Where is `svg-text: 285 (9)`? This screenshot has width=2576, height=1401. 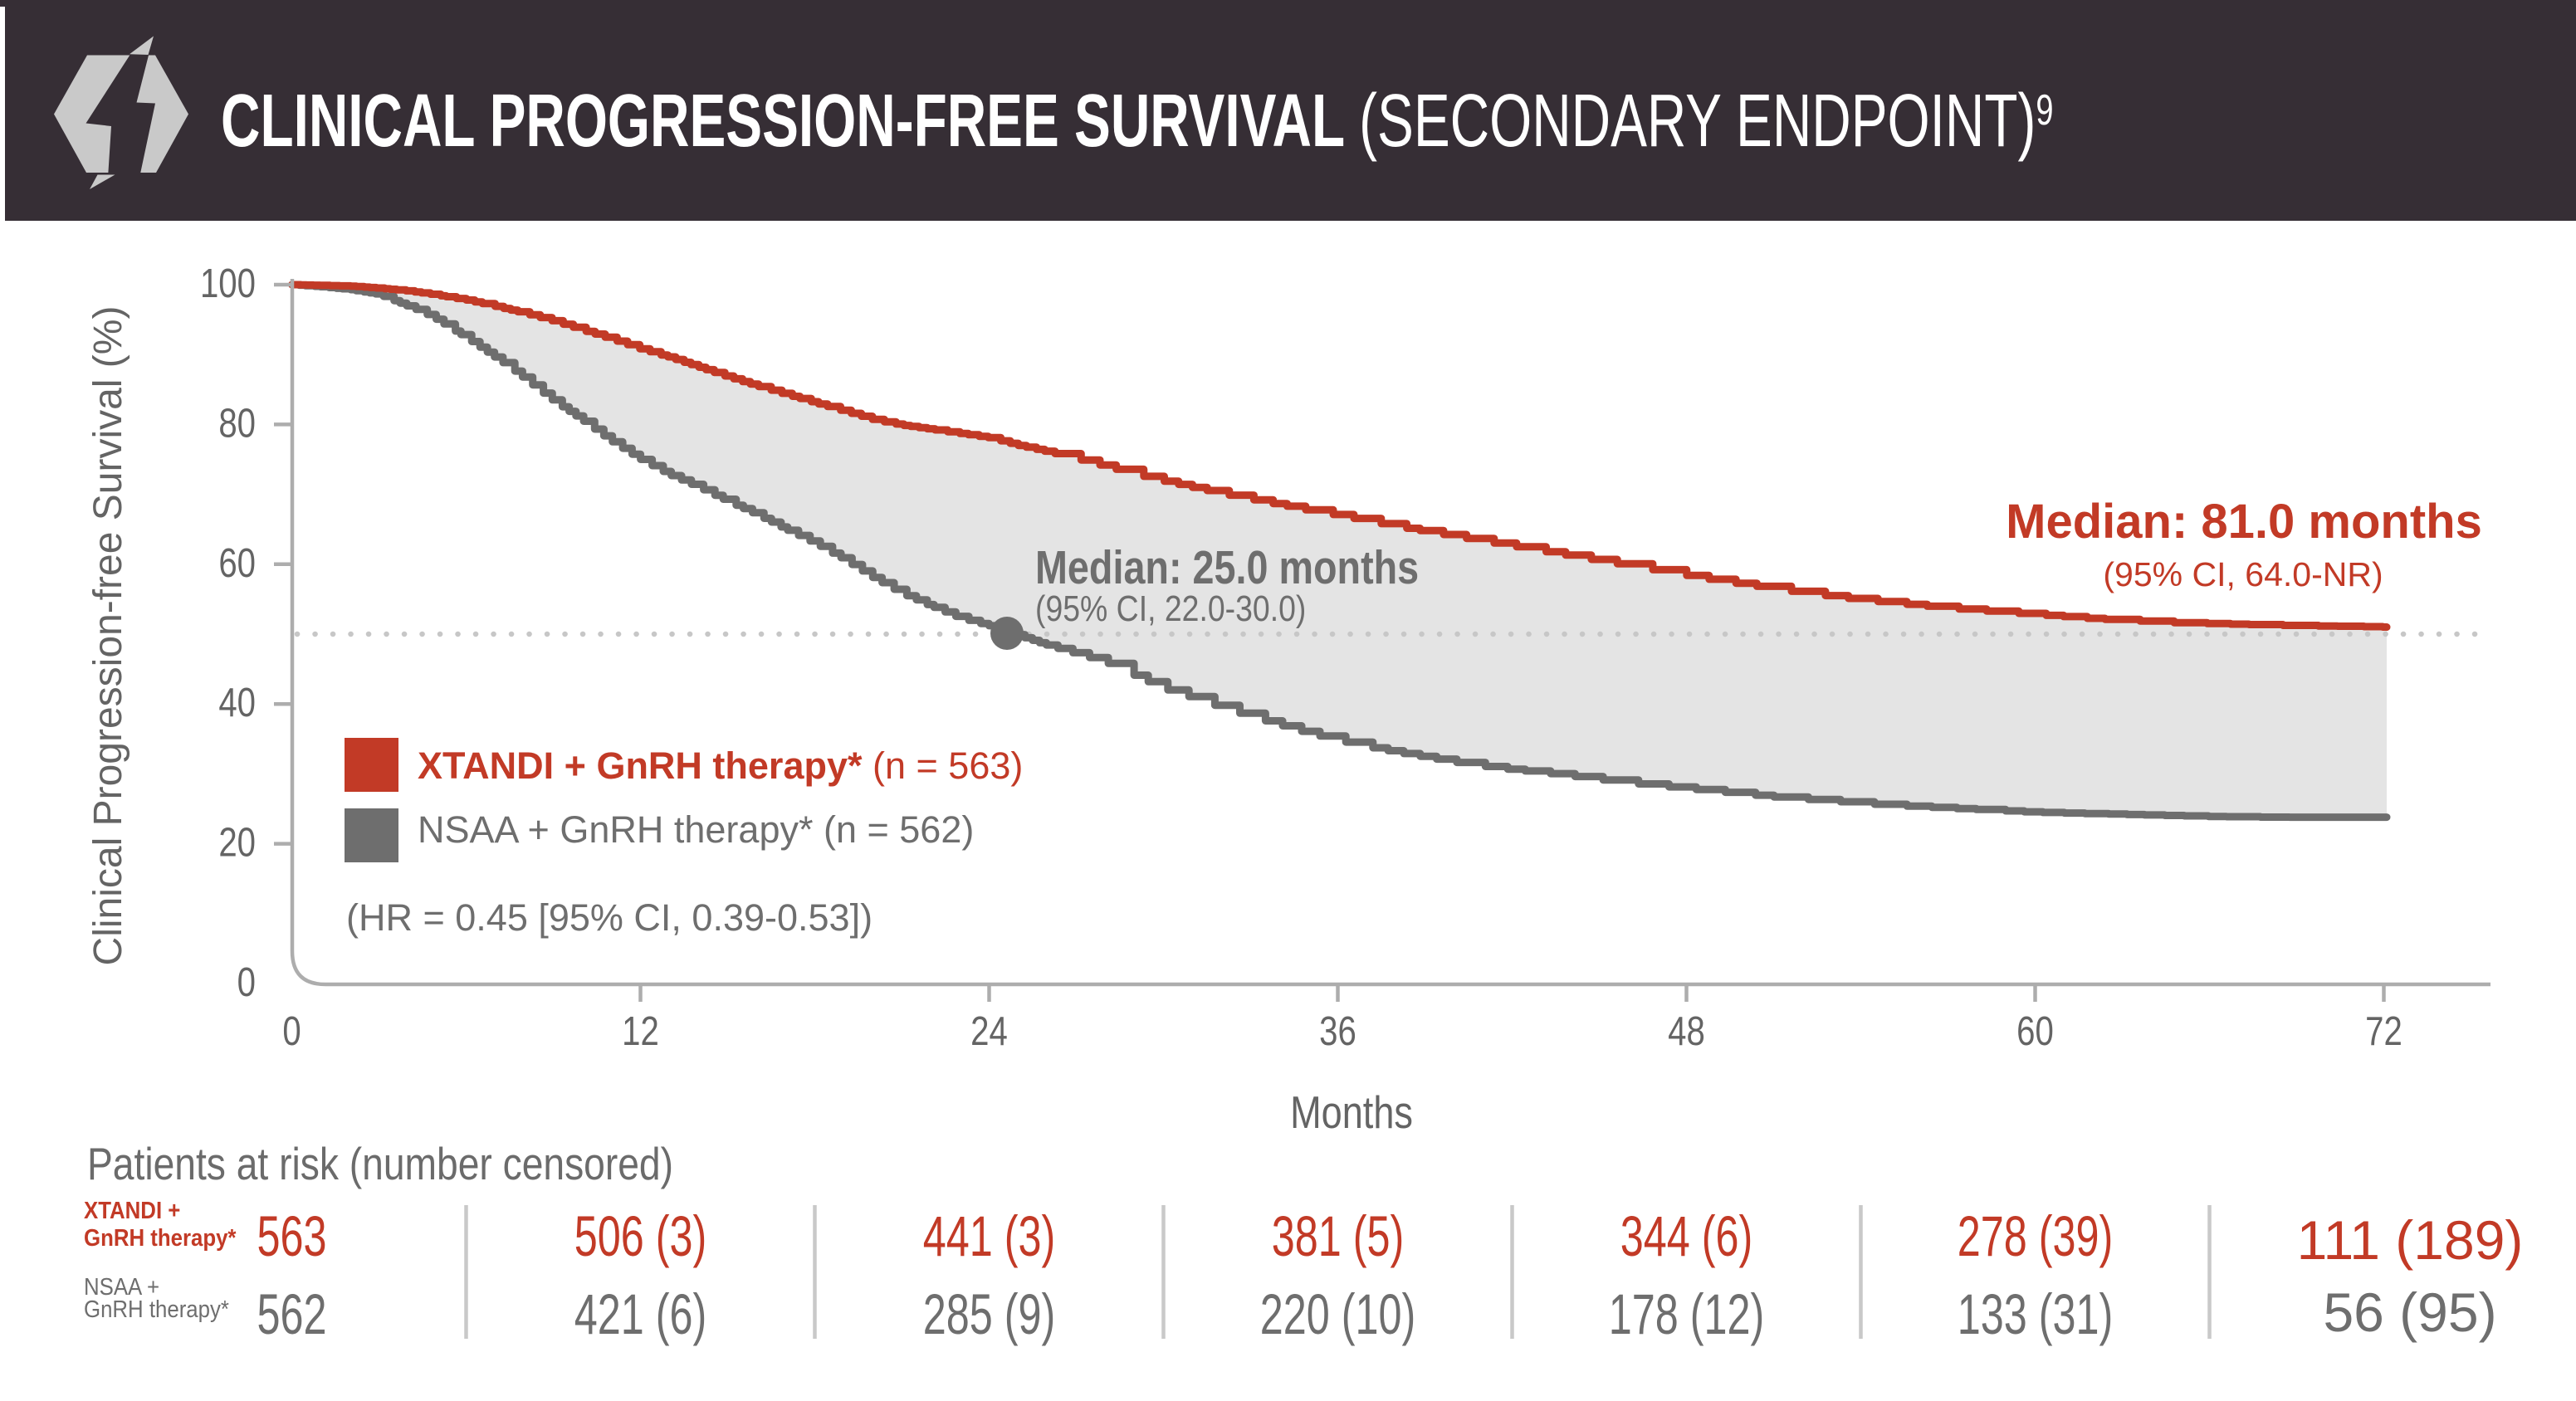 svg-text: 285 (9) is located at coordinates (989, 1313).